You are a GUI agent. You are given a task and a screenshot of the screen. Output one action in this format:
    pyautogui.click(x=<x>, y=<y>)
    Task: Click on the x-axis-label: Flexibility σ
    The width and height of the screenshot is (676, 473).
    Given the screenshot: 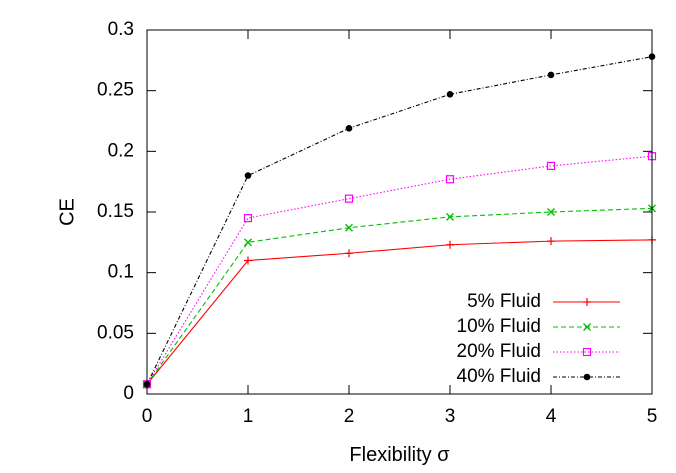 What is the action you would take?
    pyautogui.click(x=399, y=455)
    